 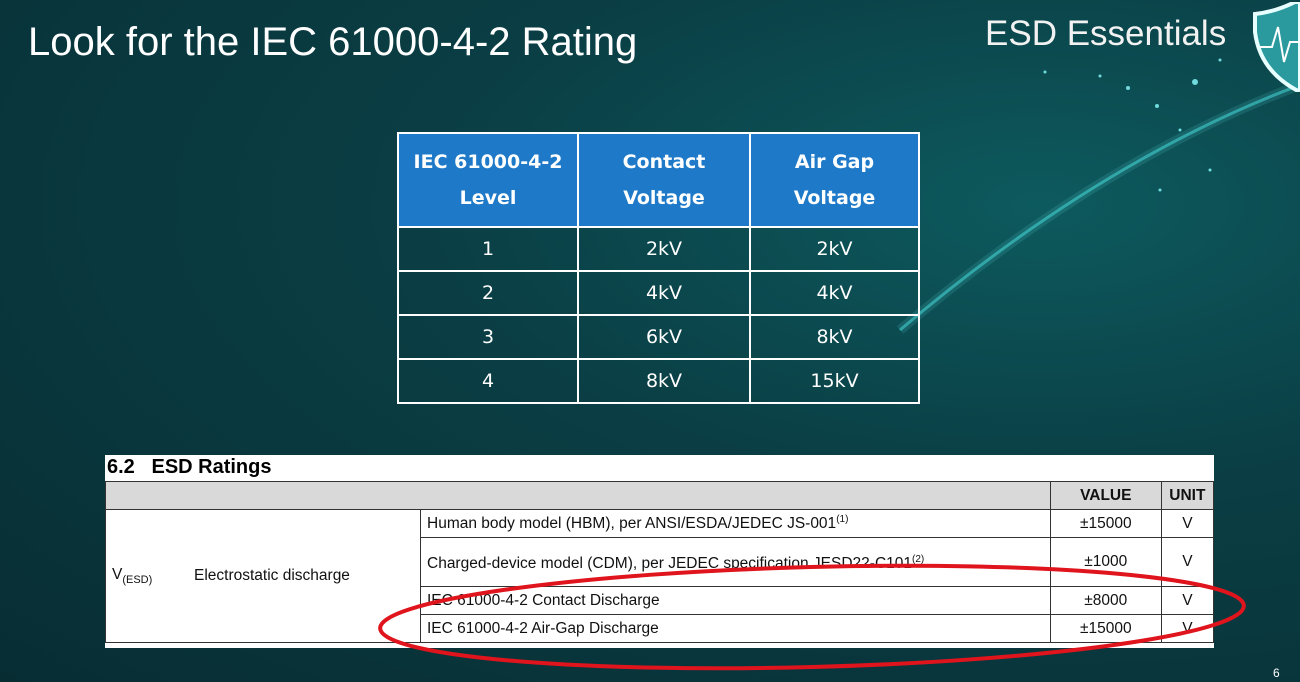 I want to click on value-cell: ±1000, so click(x=1105, y=562).